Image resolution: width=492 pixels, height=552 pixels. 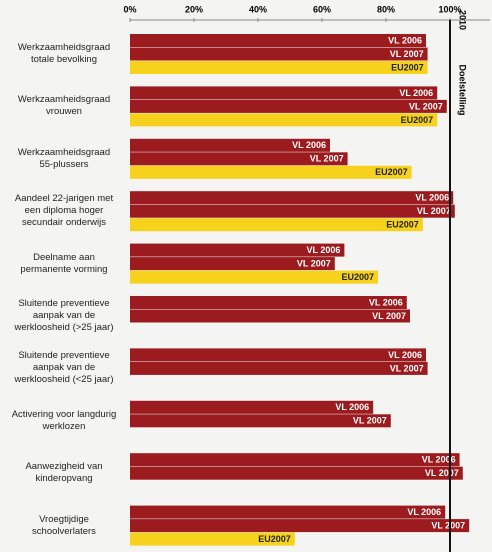 What do you see at coordinates (449, 9) in the screenshot?
I see `x-tick-label: 100%` at bounding box center [449, 9].